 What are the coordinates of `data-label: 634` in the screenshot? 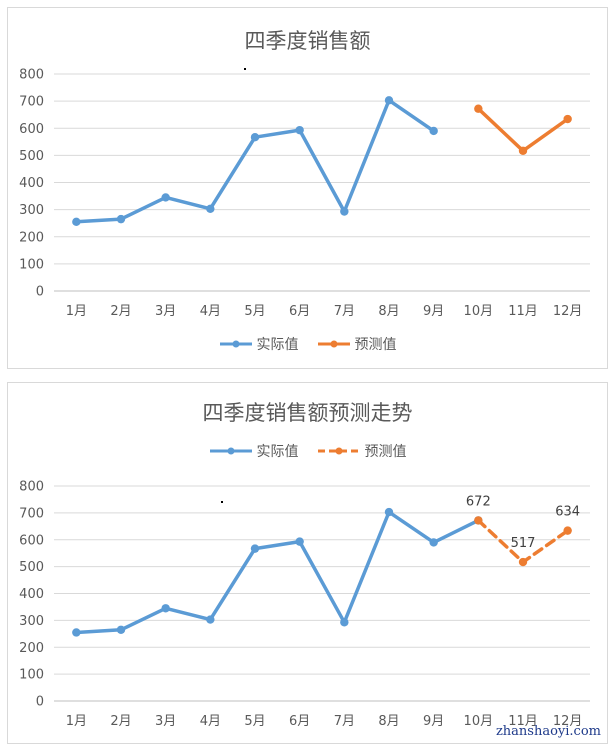 It's located at (567, 512).